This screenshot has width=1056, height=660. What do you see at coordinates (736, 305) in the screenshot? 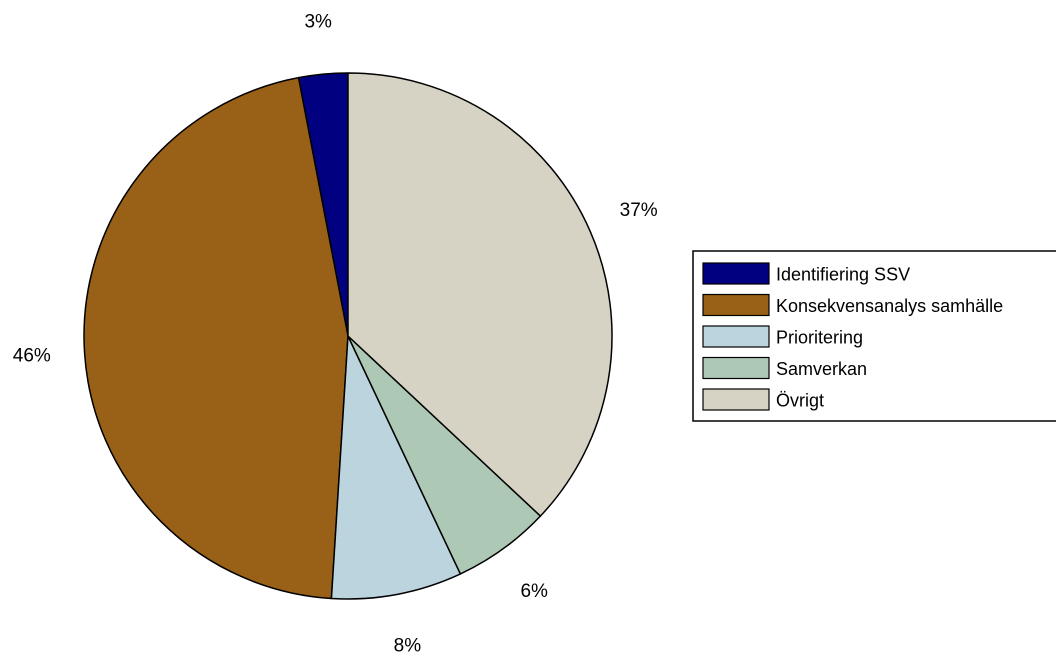
I see `legend-swatch-konsekvensanalys-samhalle` at bounding box center [736, 305].